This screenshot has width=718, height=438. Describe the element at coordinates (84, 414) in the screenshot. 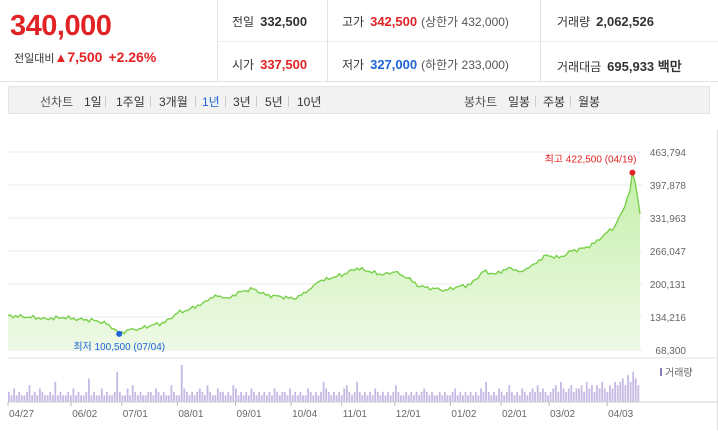

I see `x-tick-label: 06/02` at that location.